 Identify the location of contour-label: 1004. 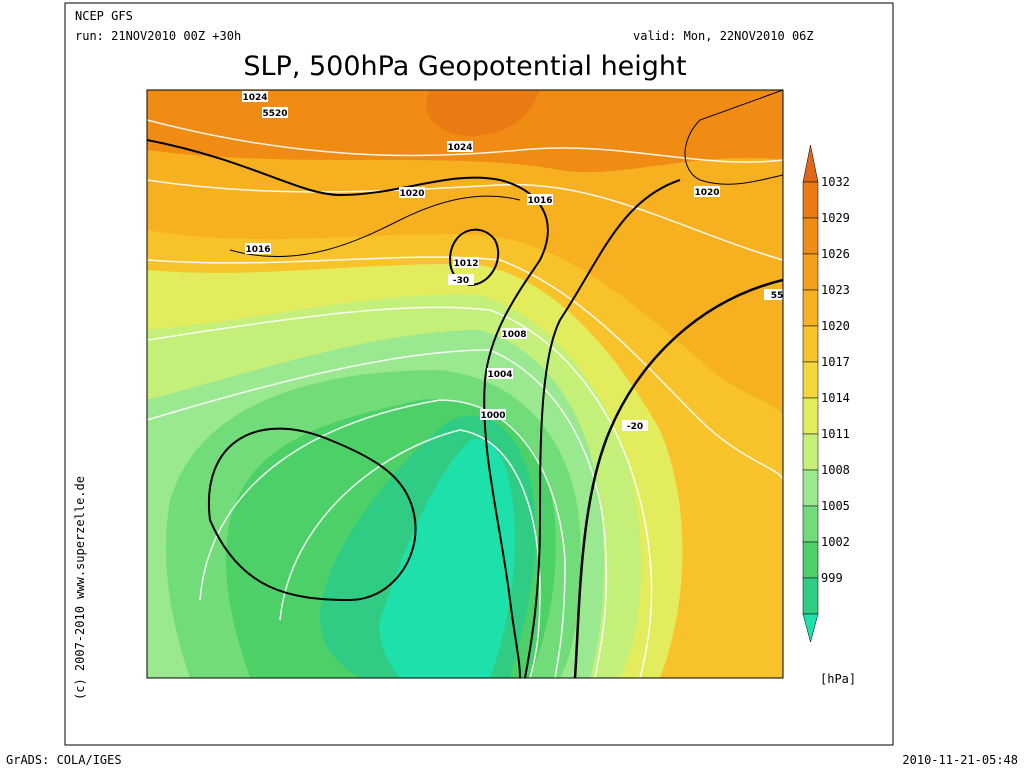
(499, 375).